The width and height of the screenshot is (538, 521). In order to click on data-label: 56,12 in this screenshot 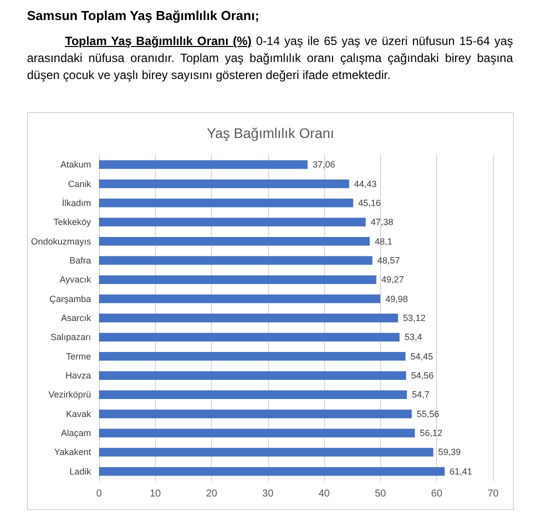, I will do `click(431, 433)`.